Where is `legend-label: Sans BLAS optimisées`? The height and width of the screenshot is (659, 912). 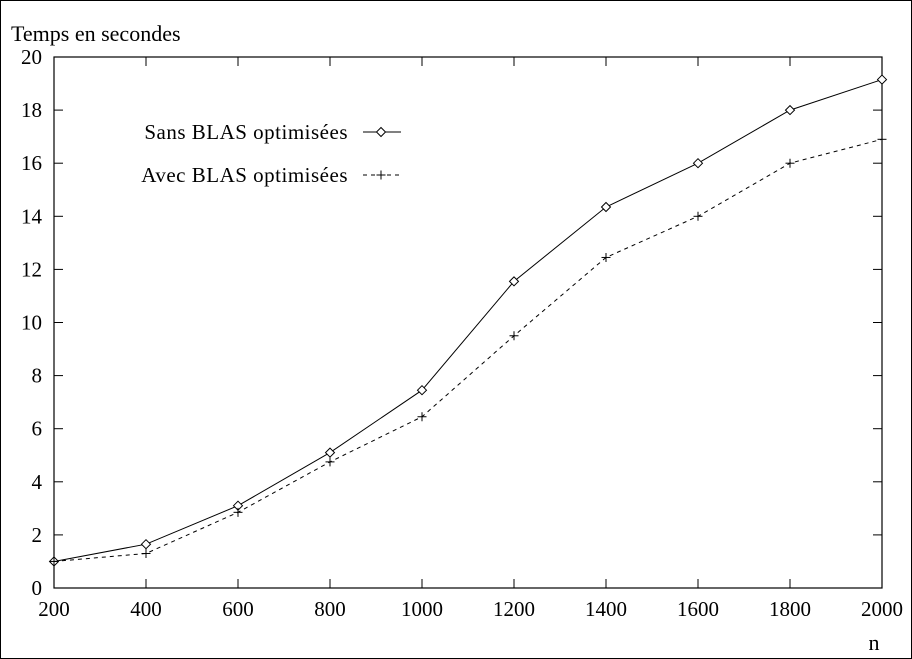
legend-label: Sans BLAS optimisées is located at coordinates (246, 132).